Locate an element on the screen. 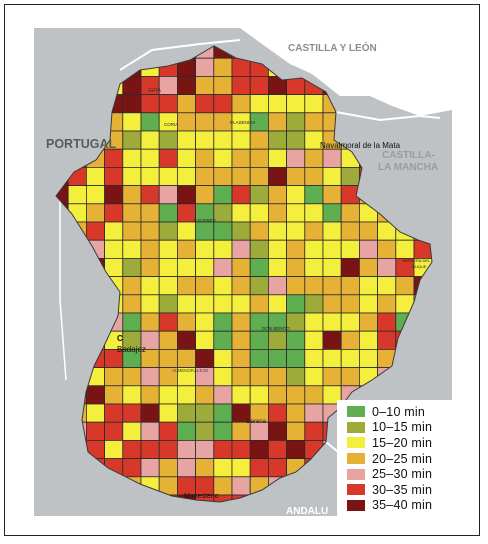 The width and height of the screenshot is (488, 544). legend-item: 0–10 min is located at coordinates (406, 412).